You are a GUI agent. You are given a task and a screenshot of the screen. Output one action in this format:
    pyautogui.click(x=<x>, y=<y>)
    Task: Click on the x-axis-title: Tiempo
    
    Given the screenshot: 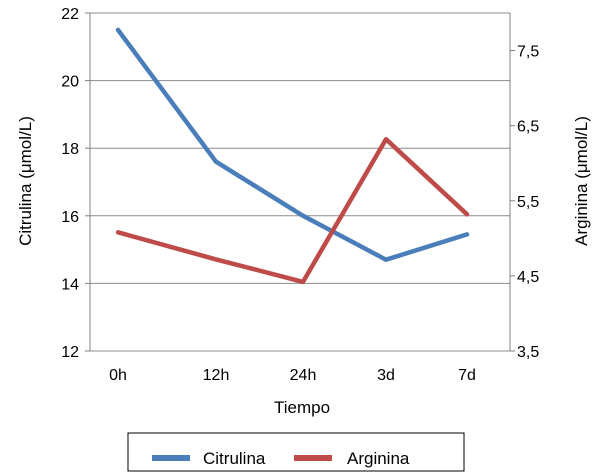 What is the action you would take?
    pyautogui.click(x=302, y=407)
    